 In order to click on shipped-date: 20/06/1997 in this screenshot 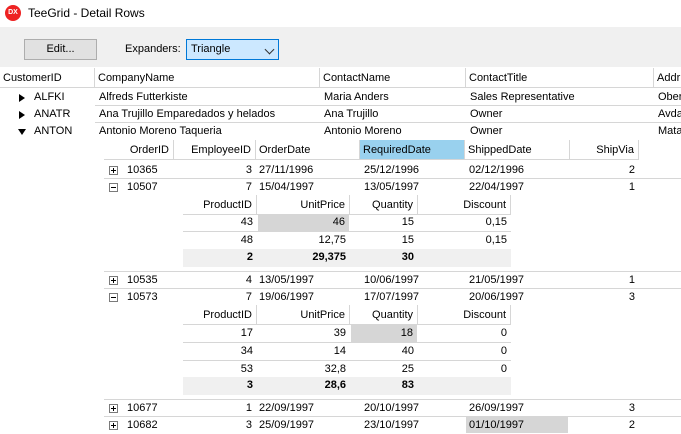, I will do `click(497, 297)`.